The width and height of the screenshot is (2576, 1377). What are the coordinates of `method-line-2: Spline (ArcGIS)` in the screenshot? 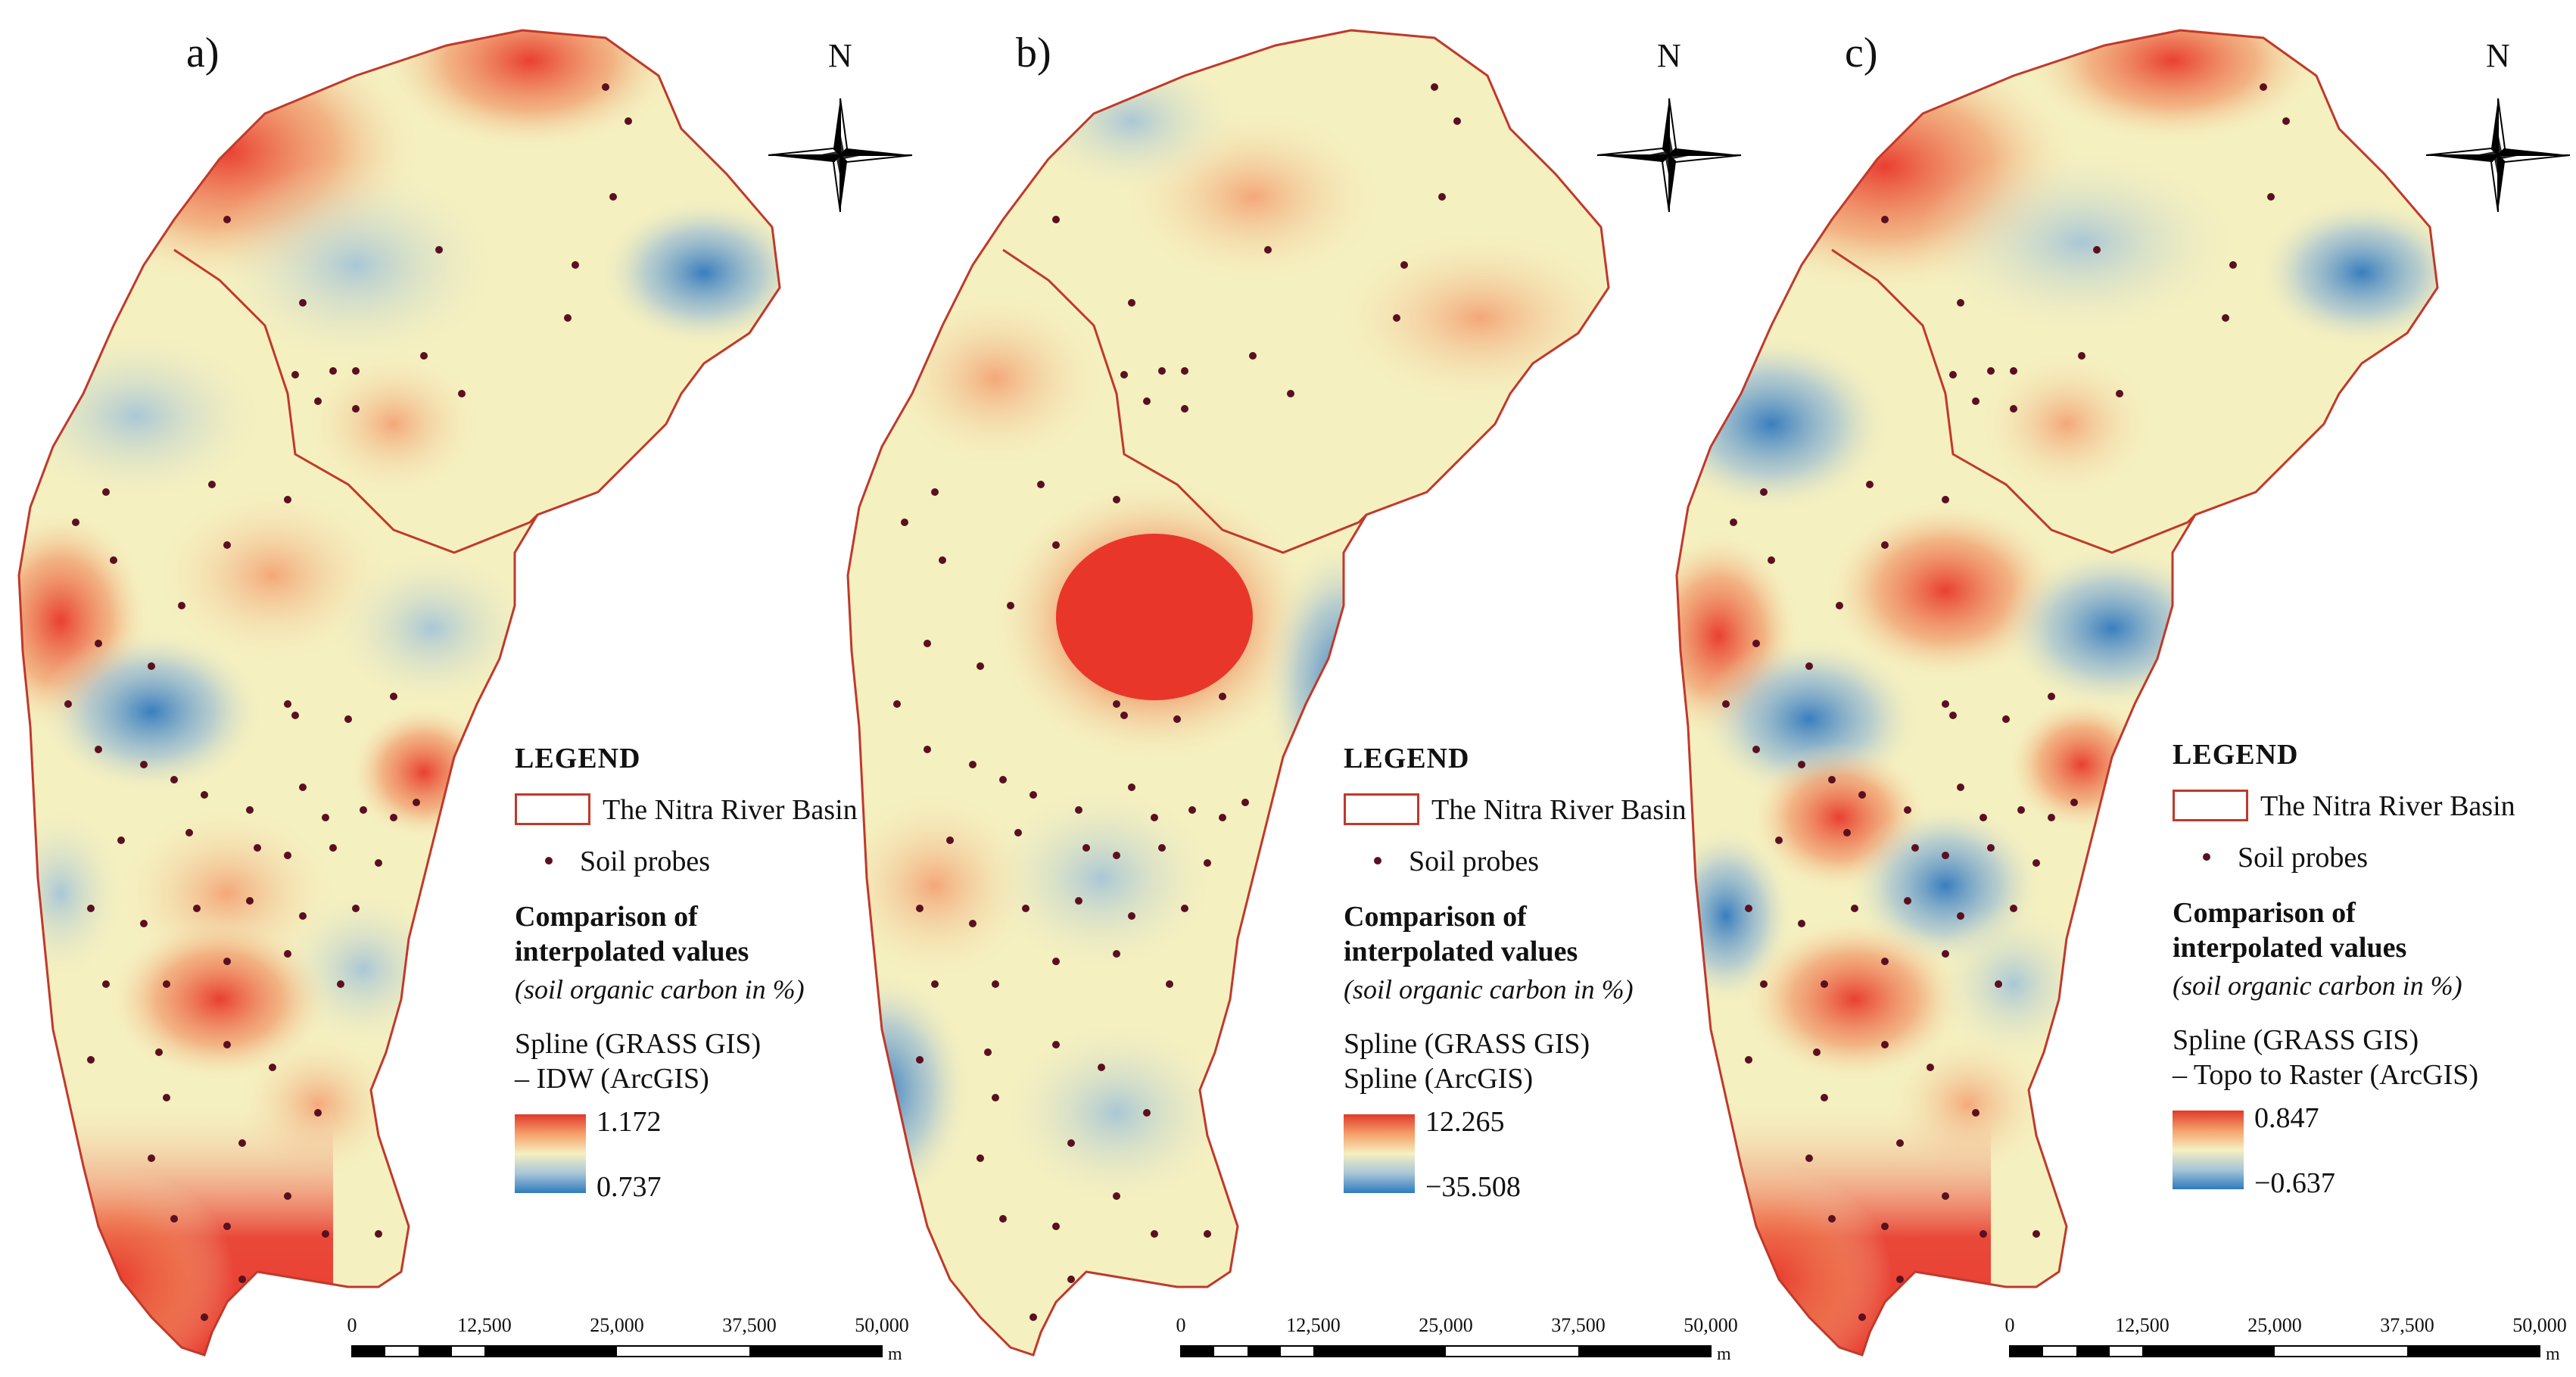 It's located at (1439, 1079).